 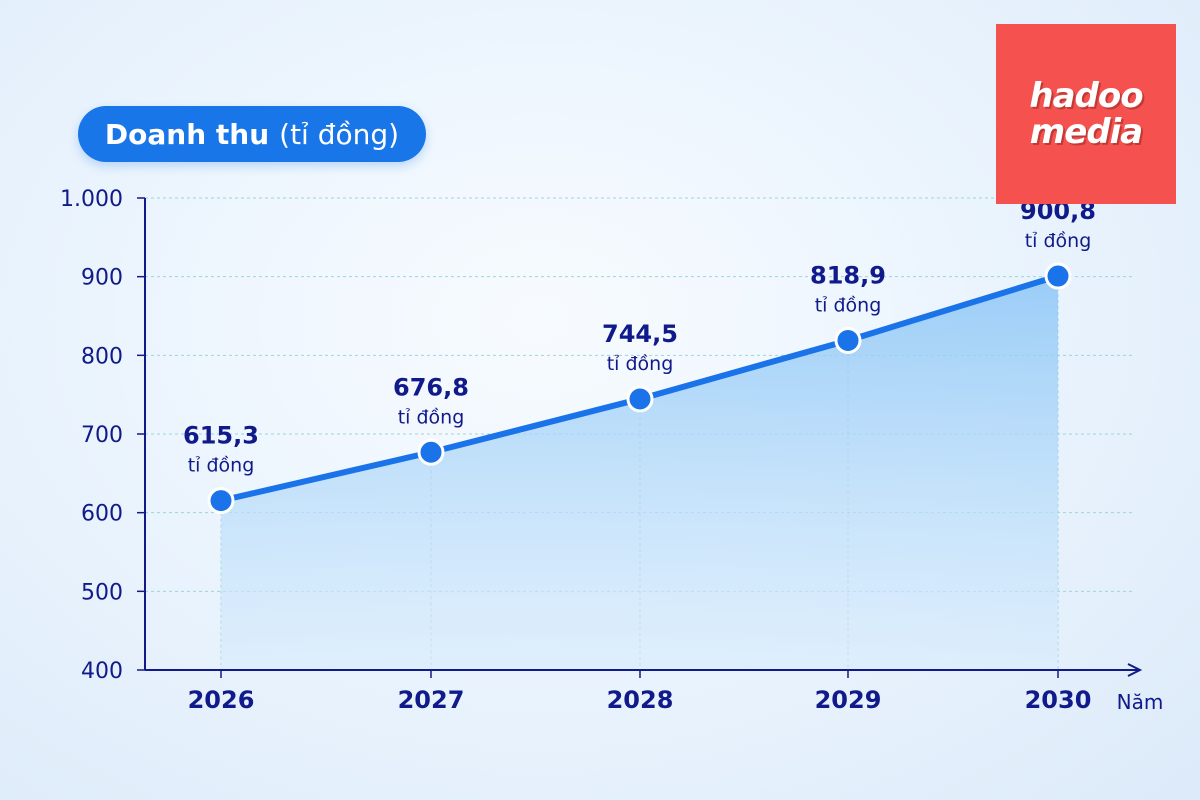 I want to click on logo-line-2: media, so click(x=1086, y=132).